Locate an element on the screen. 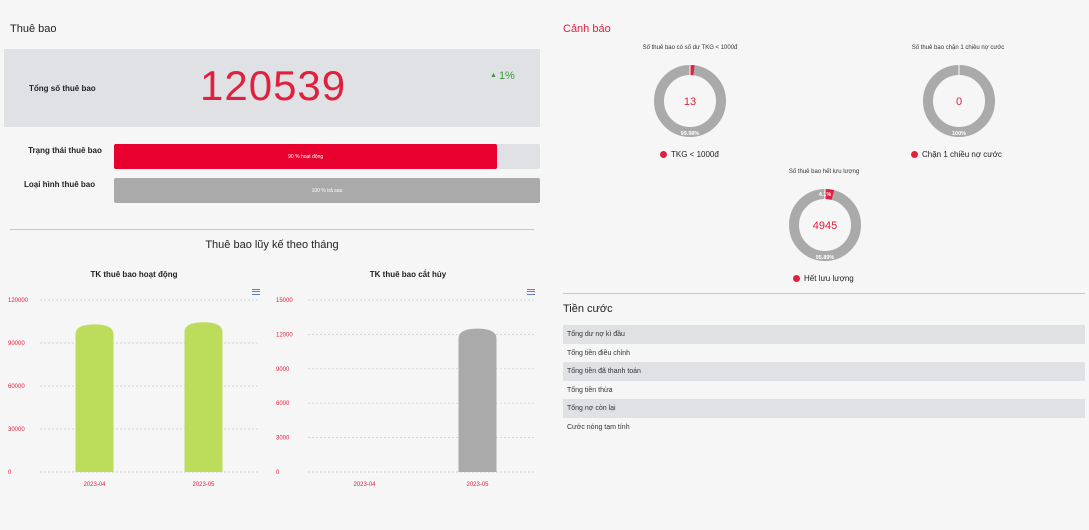 Image resolution: width=1089 pixels, height=530 pixels. y-tick-label: 120000 is located at coordinates (18, 301).